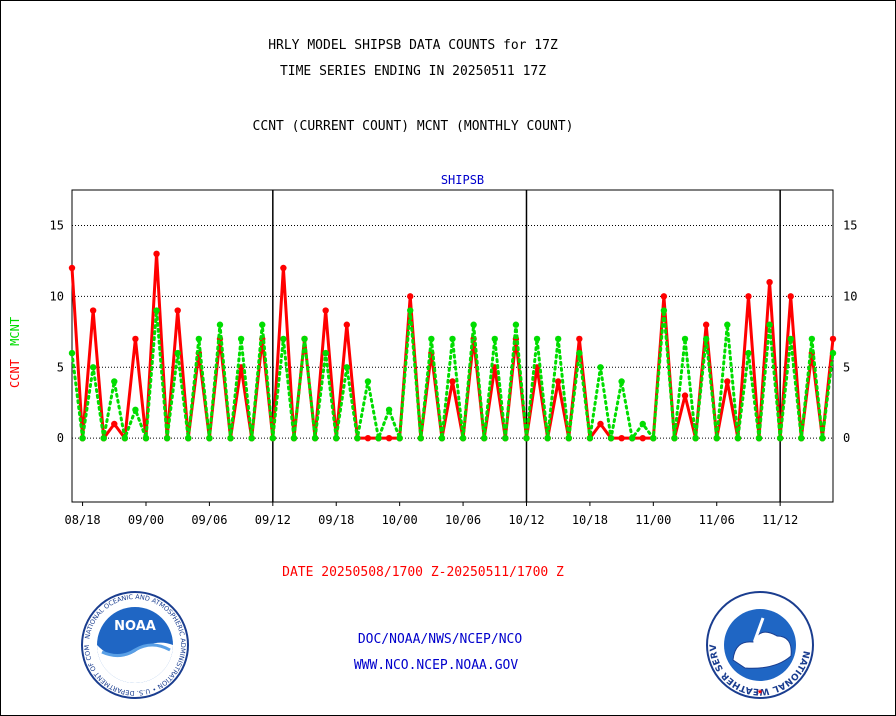 The image size is (896, 716). Describe the element at coordinates (780, 520) in the screenshot. I see `x-tick-label: 11/12` at that location.